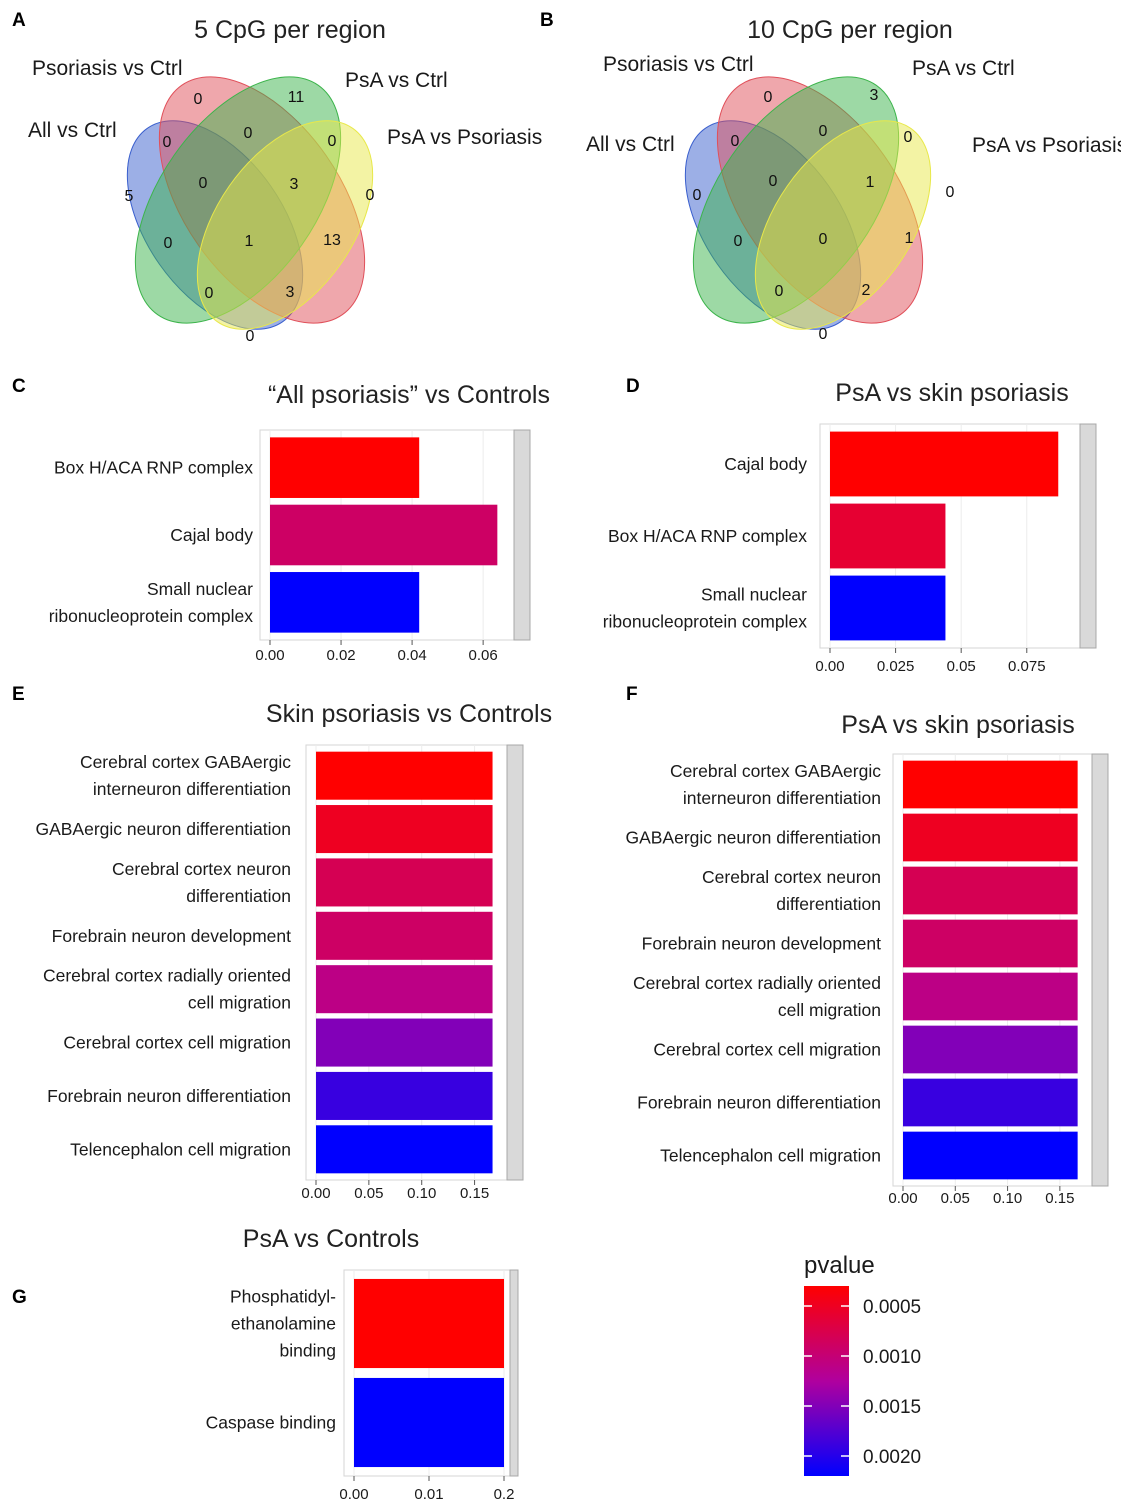  What do you see at coordinates (315, 1193) in the screenshot?
I see `bar-e-tick-label: 0.00` at bounding box center [315, 1193].